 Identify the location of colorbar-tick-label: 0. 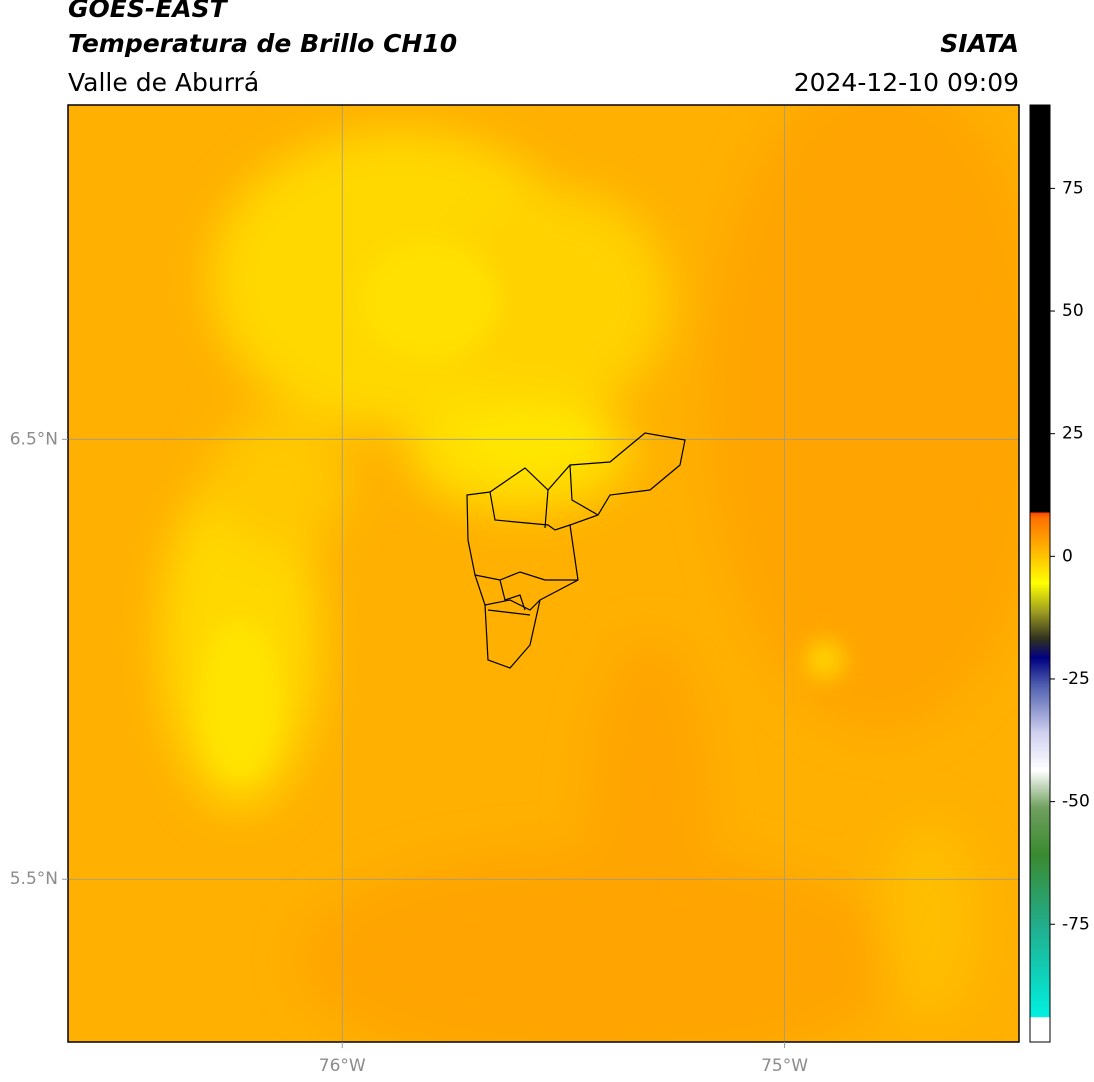
(1067, 556).